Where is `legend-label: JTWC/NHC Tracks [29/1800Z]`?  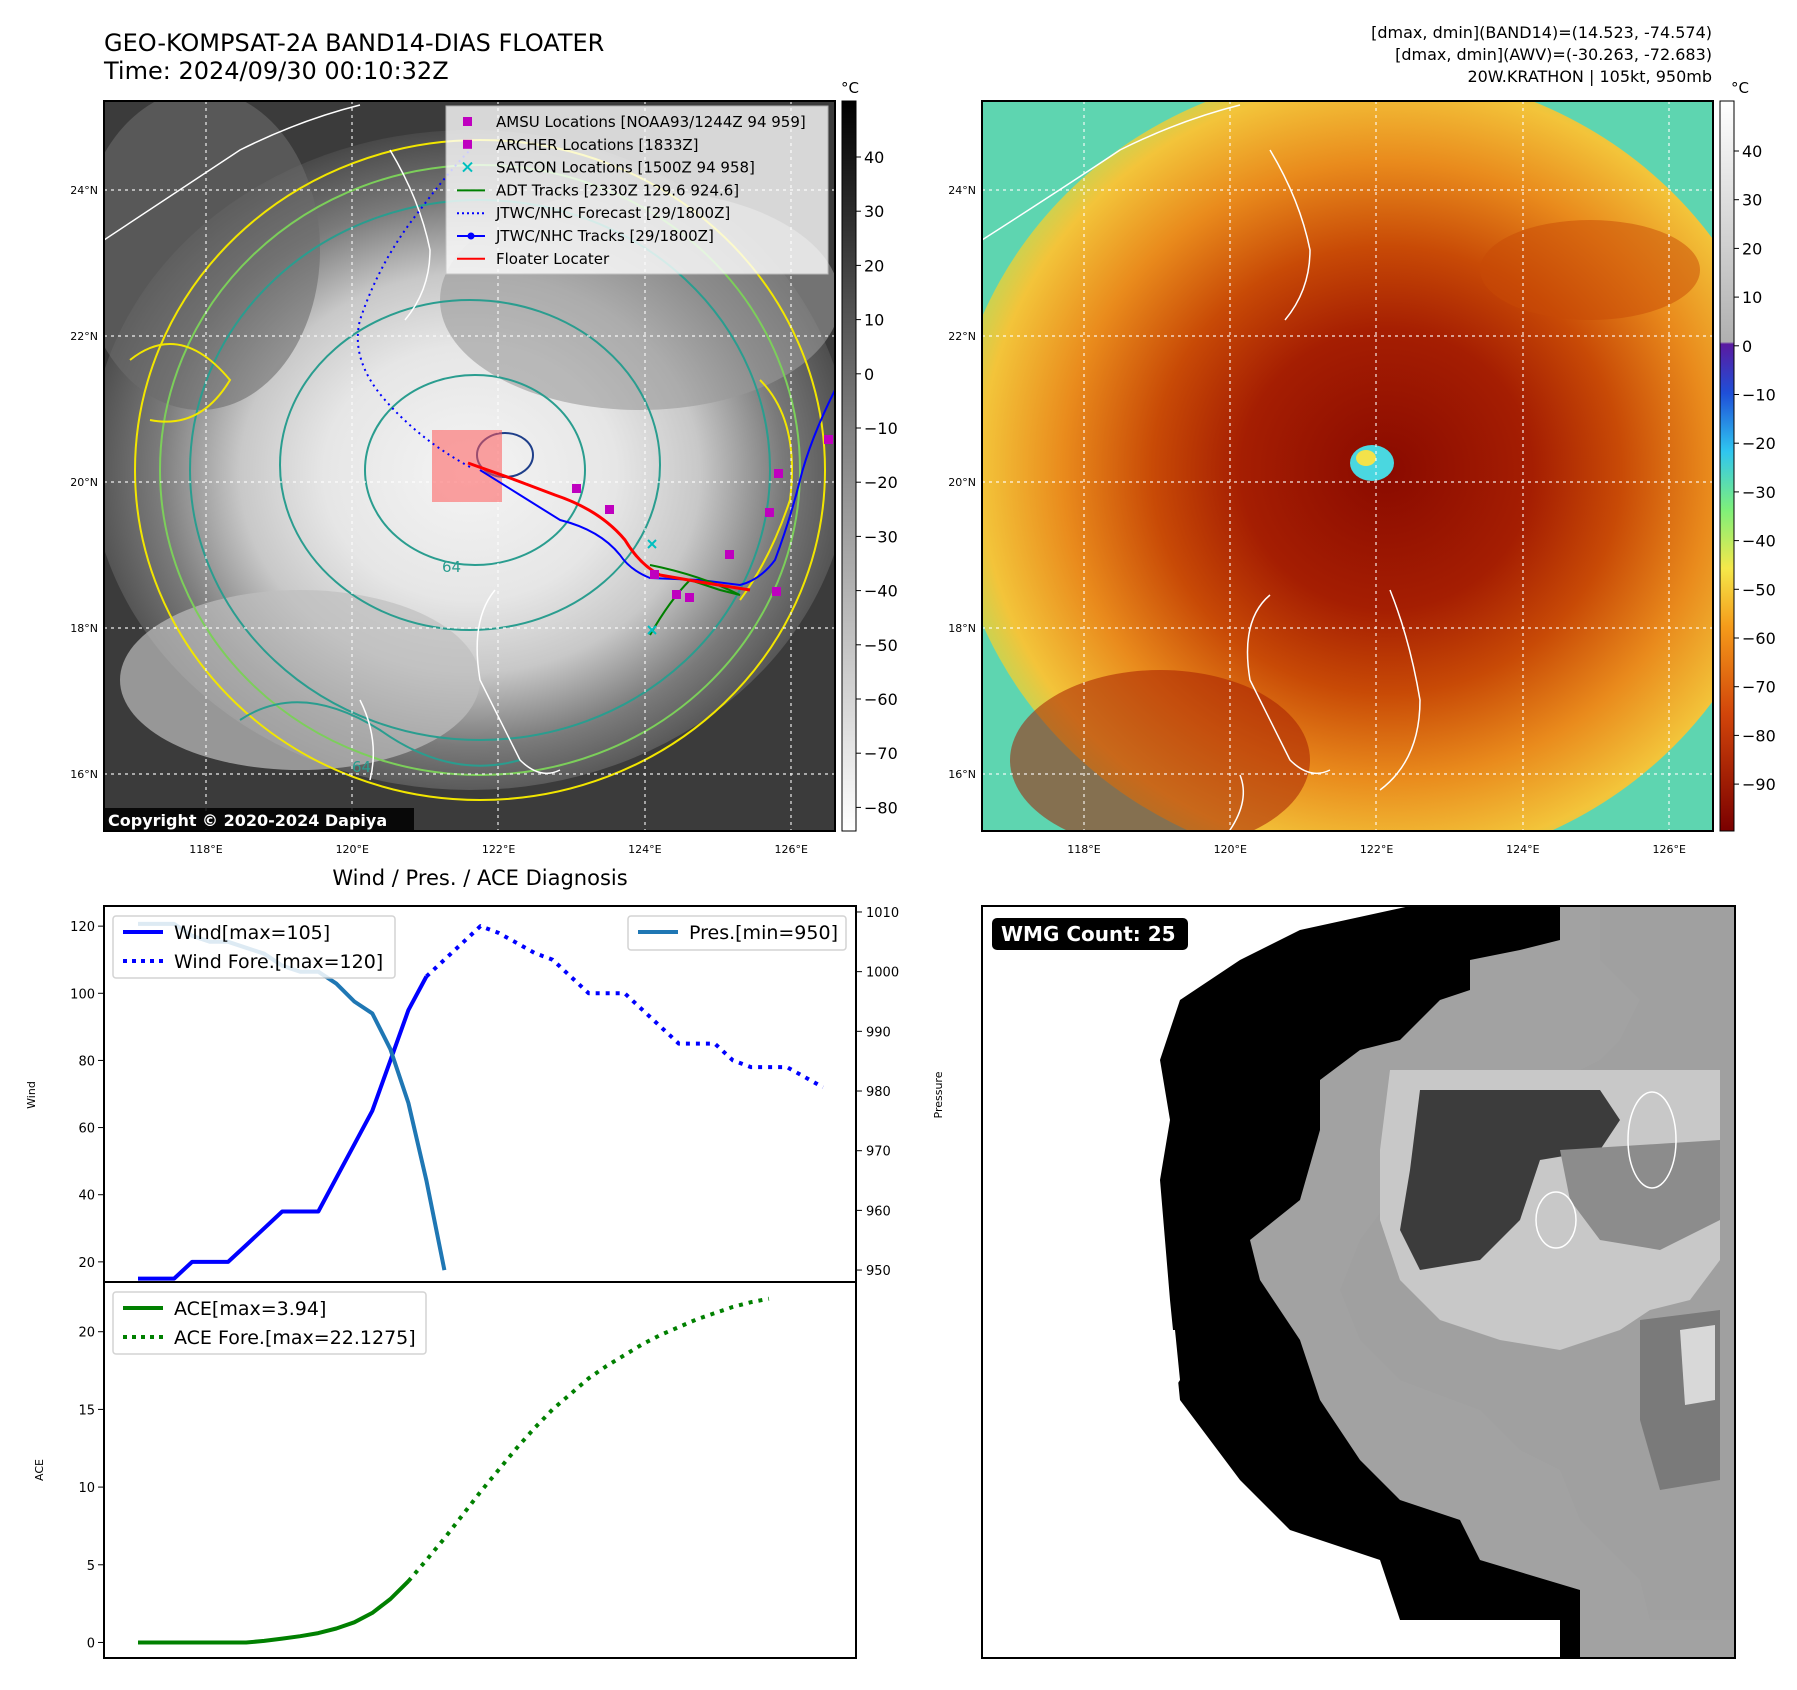 legend-label: JTWC/NHC Tracks [29/1800Z] is located at coordinates (604, 236).